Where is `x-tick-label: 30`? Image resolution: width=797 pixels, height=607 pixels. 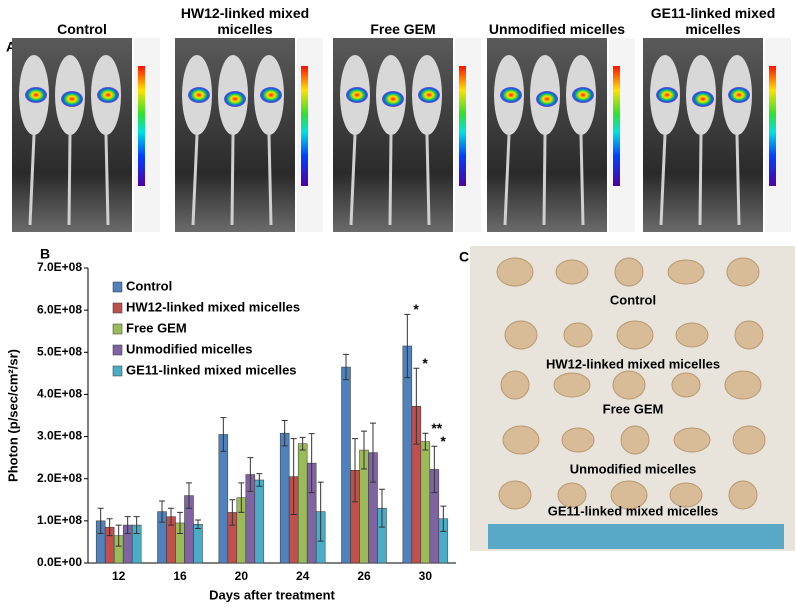 x-tick-label: 30 is located at coordinates (426, 576).